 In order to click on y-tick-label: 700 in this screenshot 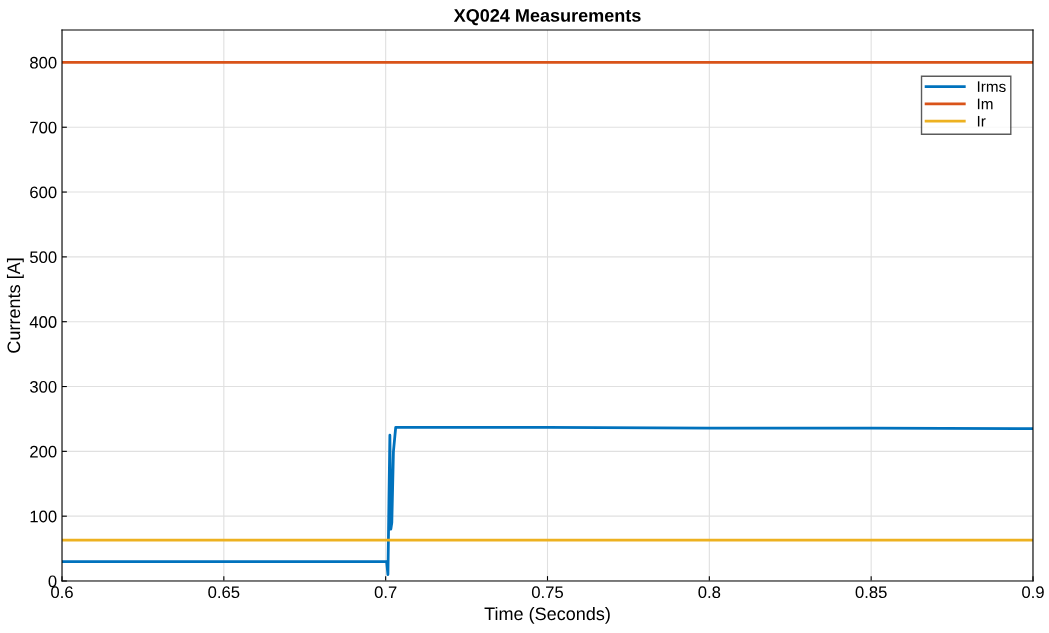, I will do `click(43, 127)`.